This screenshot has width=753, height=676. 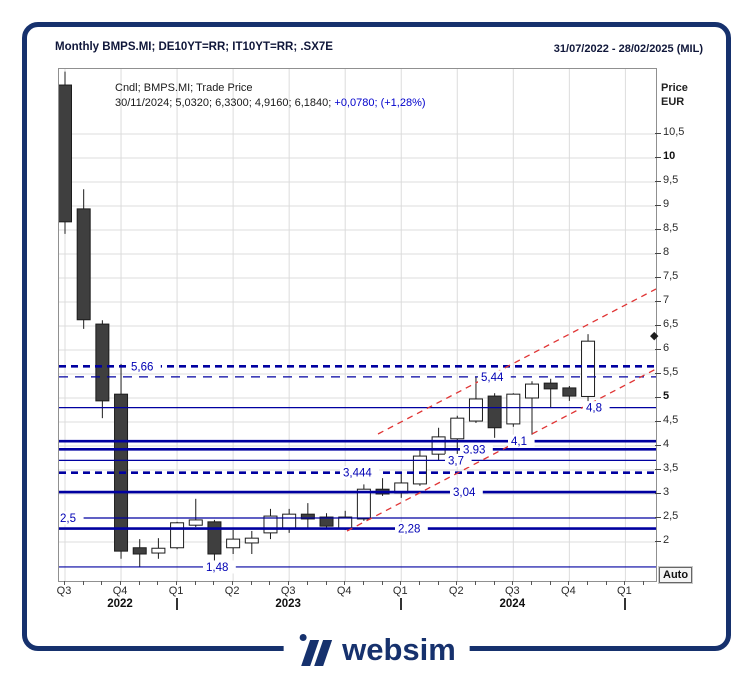 I want to click on level-label: 3,444, so click(x=357, y=474).